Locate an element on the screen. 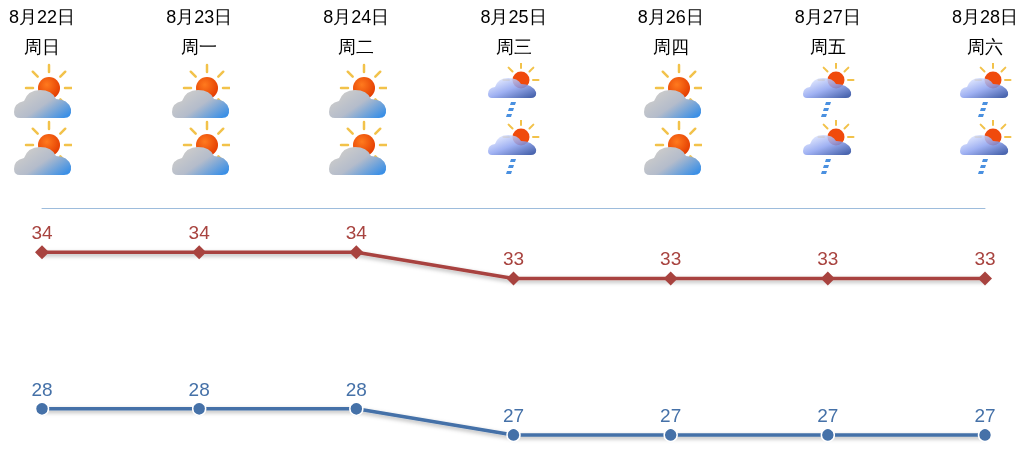 The width and height of the screenshot is (1025, 461). x-tick-label: 8月25日周三 is located at coordinates (513, 32).